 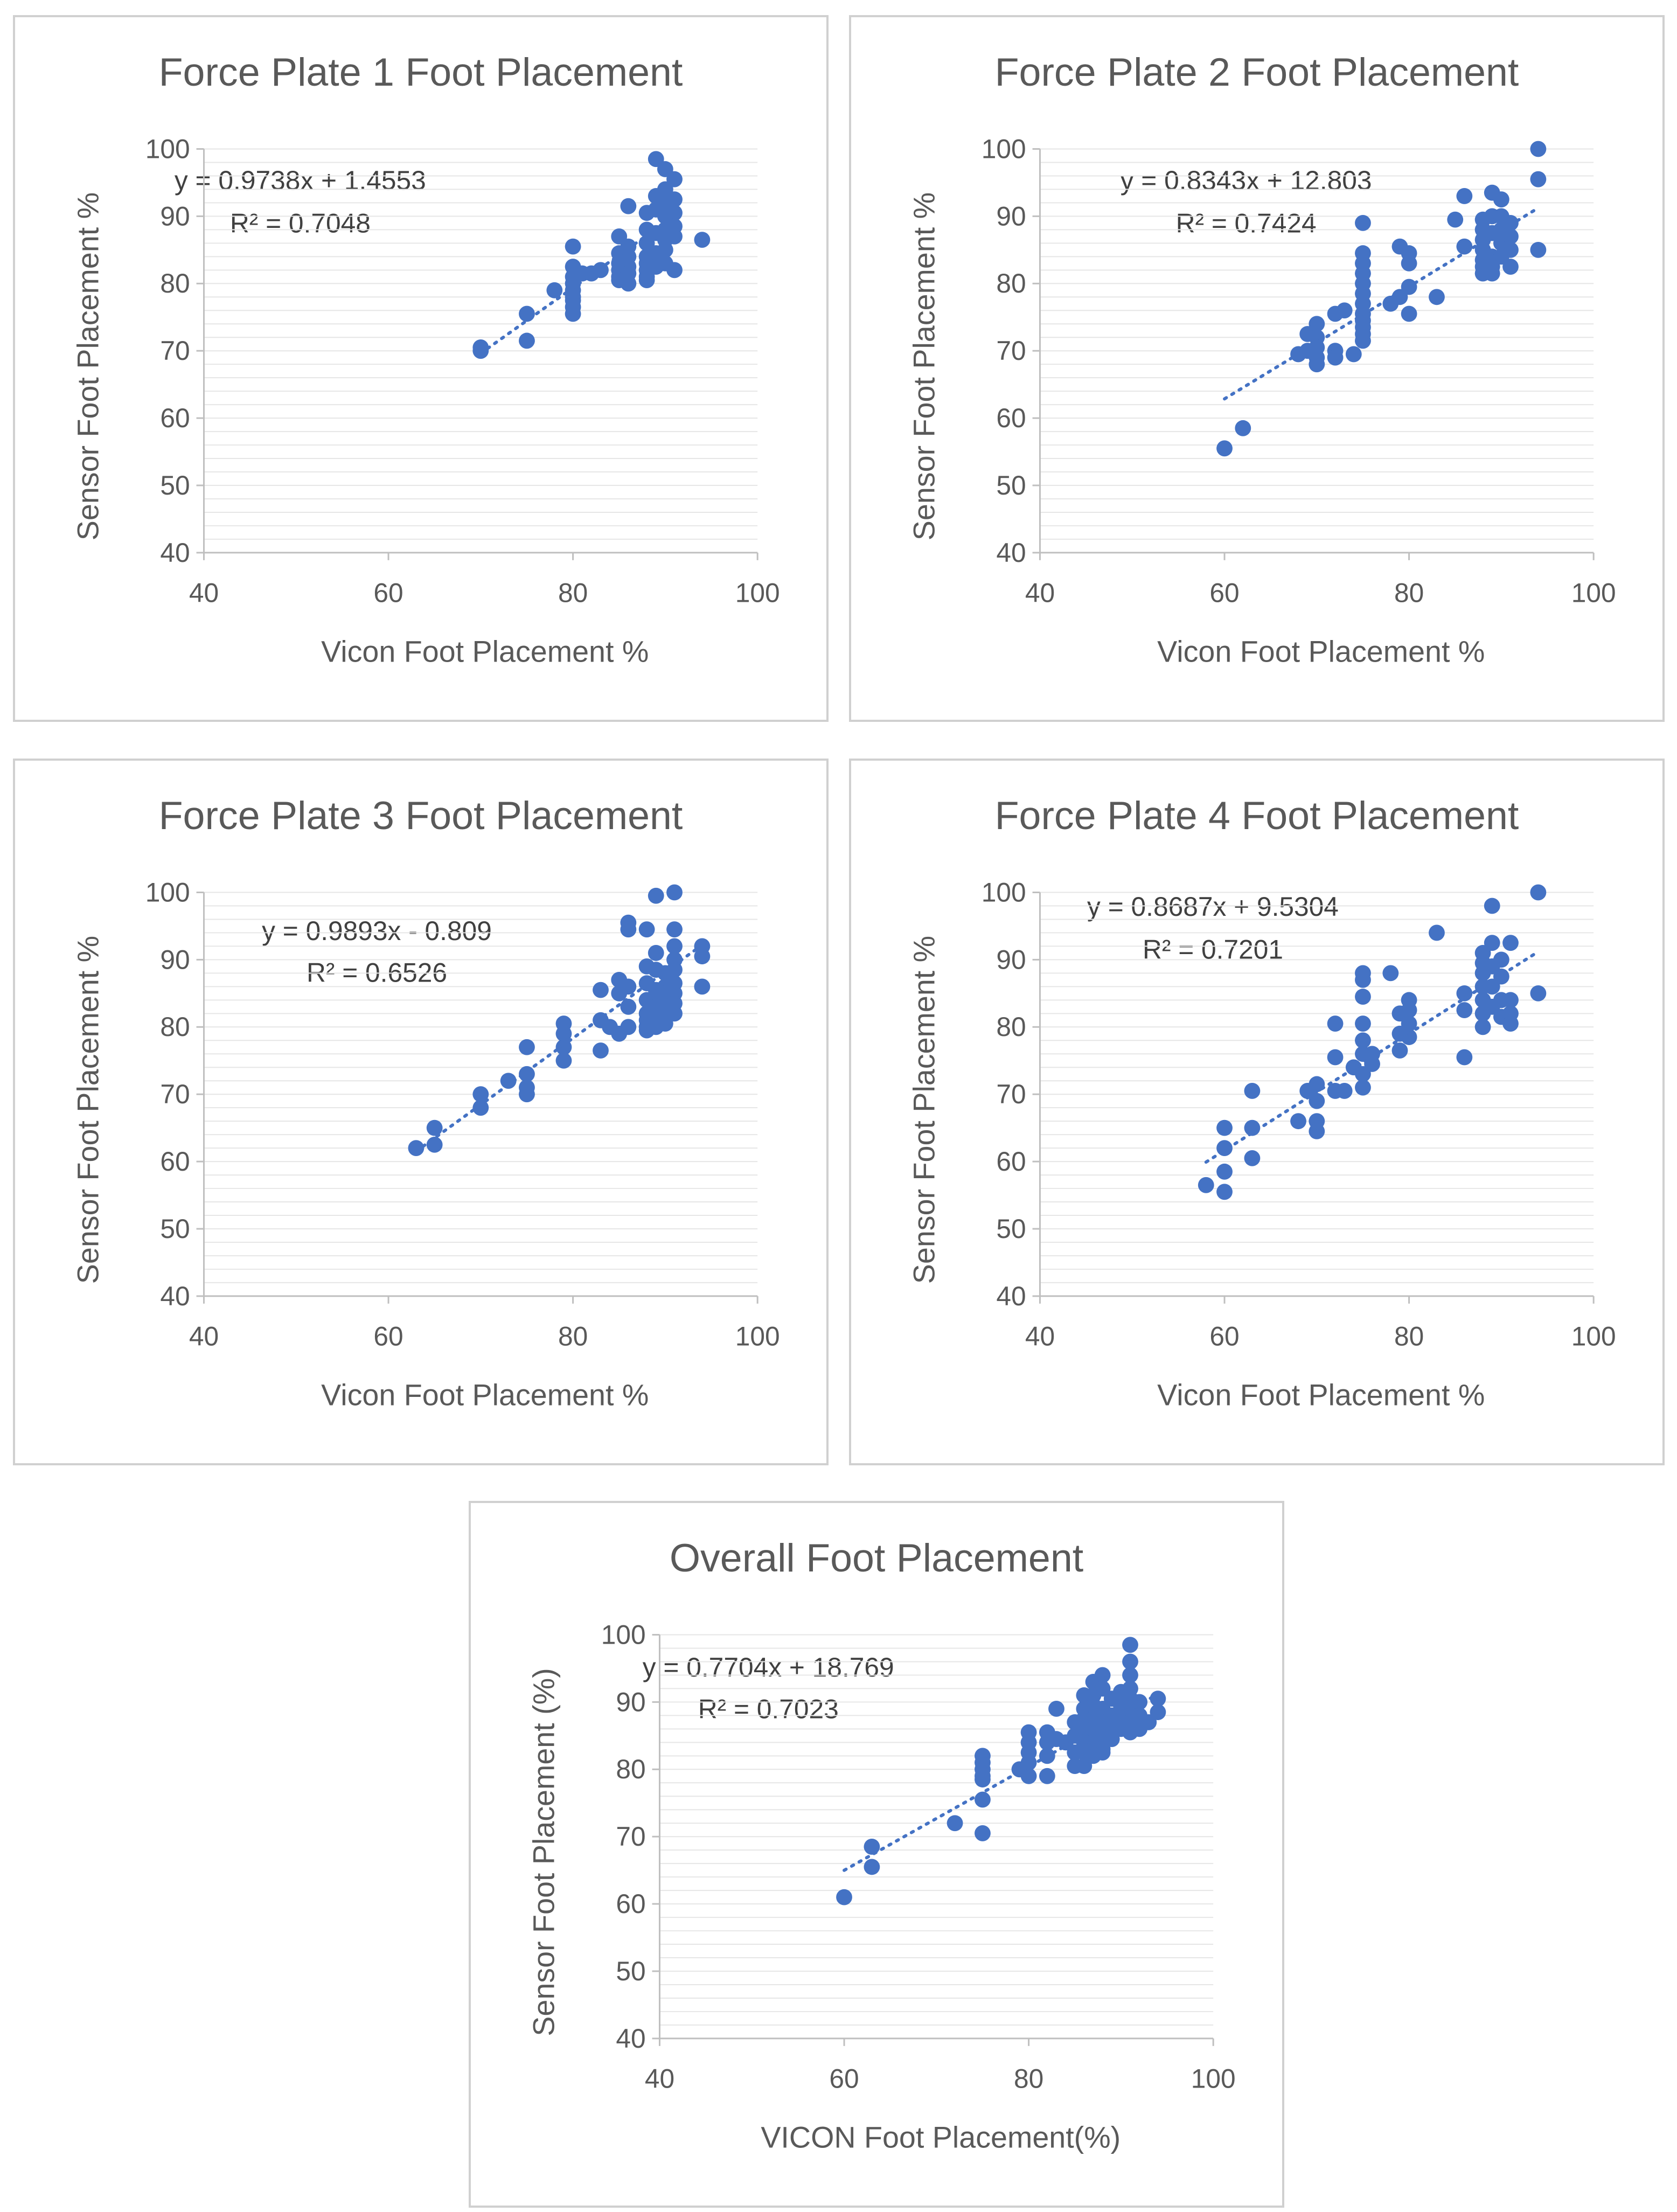 I want to click on trendline-equation: y = 0.8343x + 12.803, so click(x=1246, y=180).